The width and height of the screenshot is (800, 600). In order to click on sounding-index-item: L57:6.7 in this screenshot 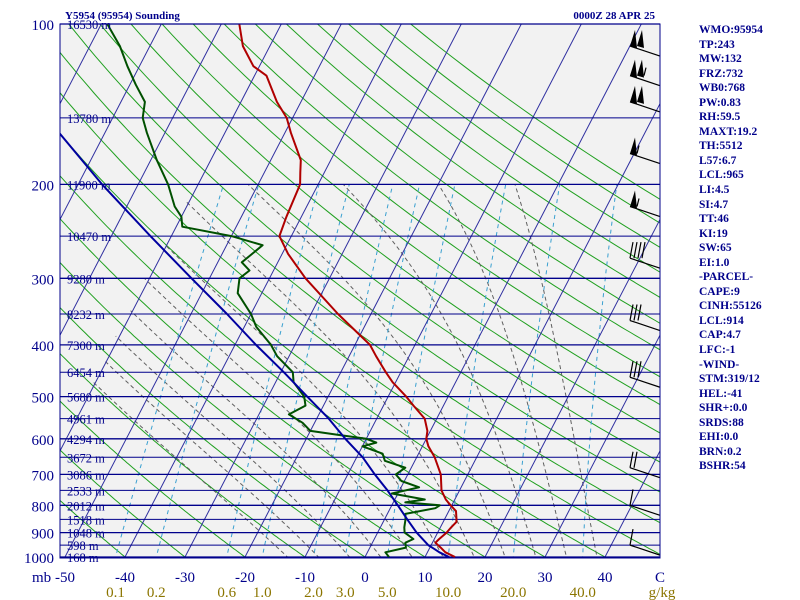, I will do `click(718, 160)`.